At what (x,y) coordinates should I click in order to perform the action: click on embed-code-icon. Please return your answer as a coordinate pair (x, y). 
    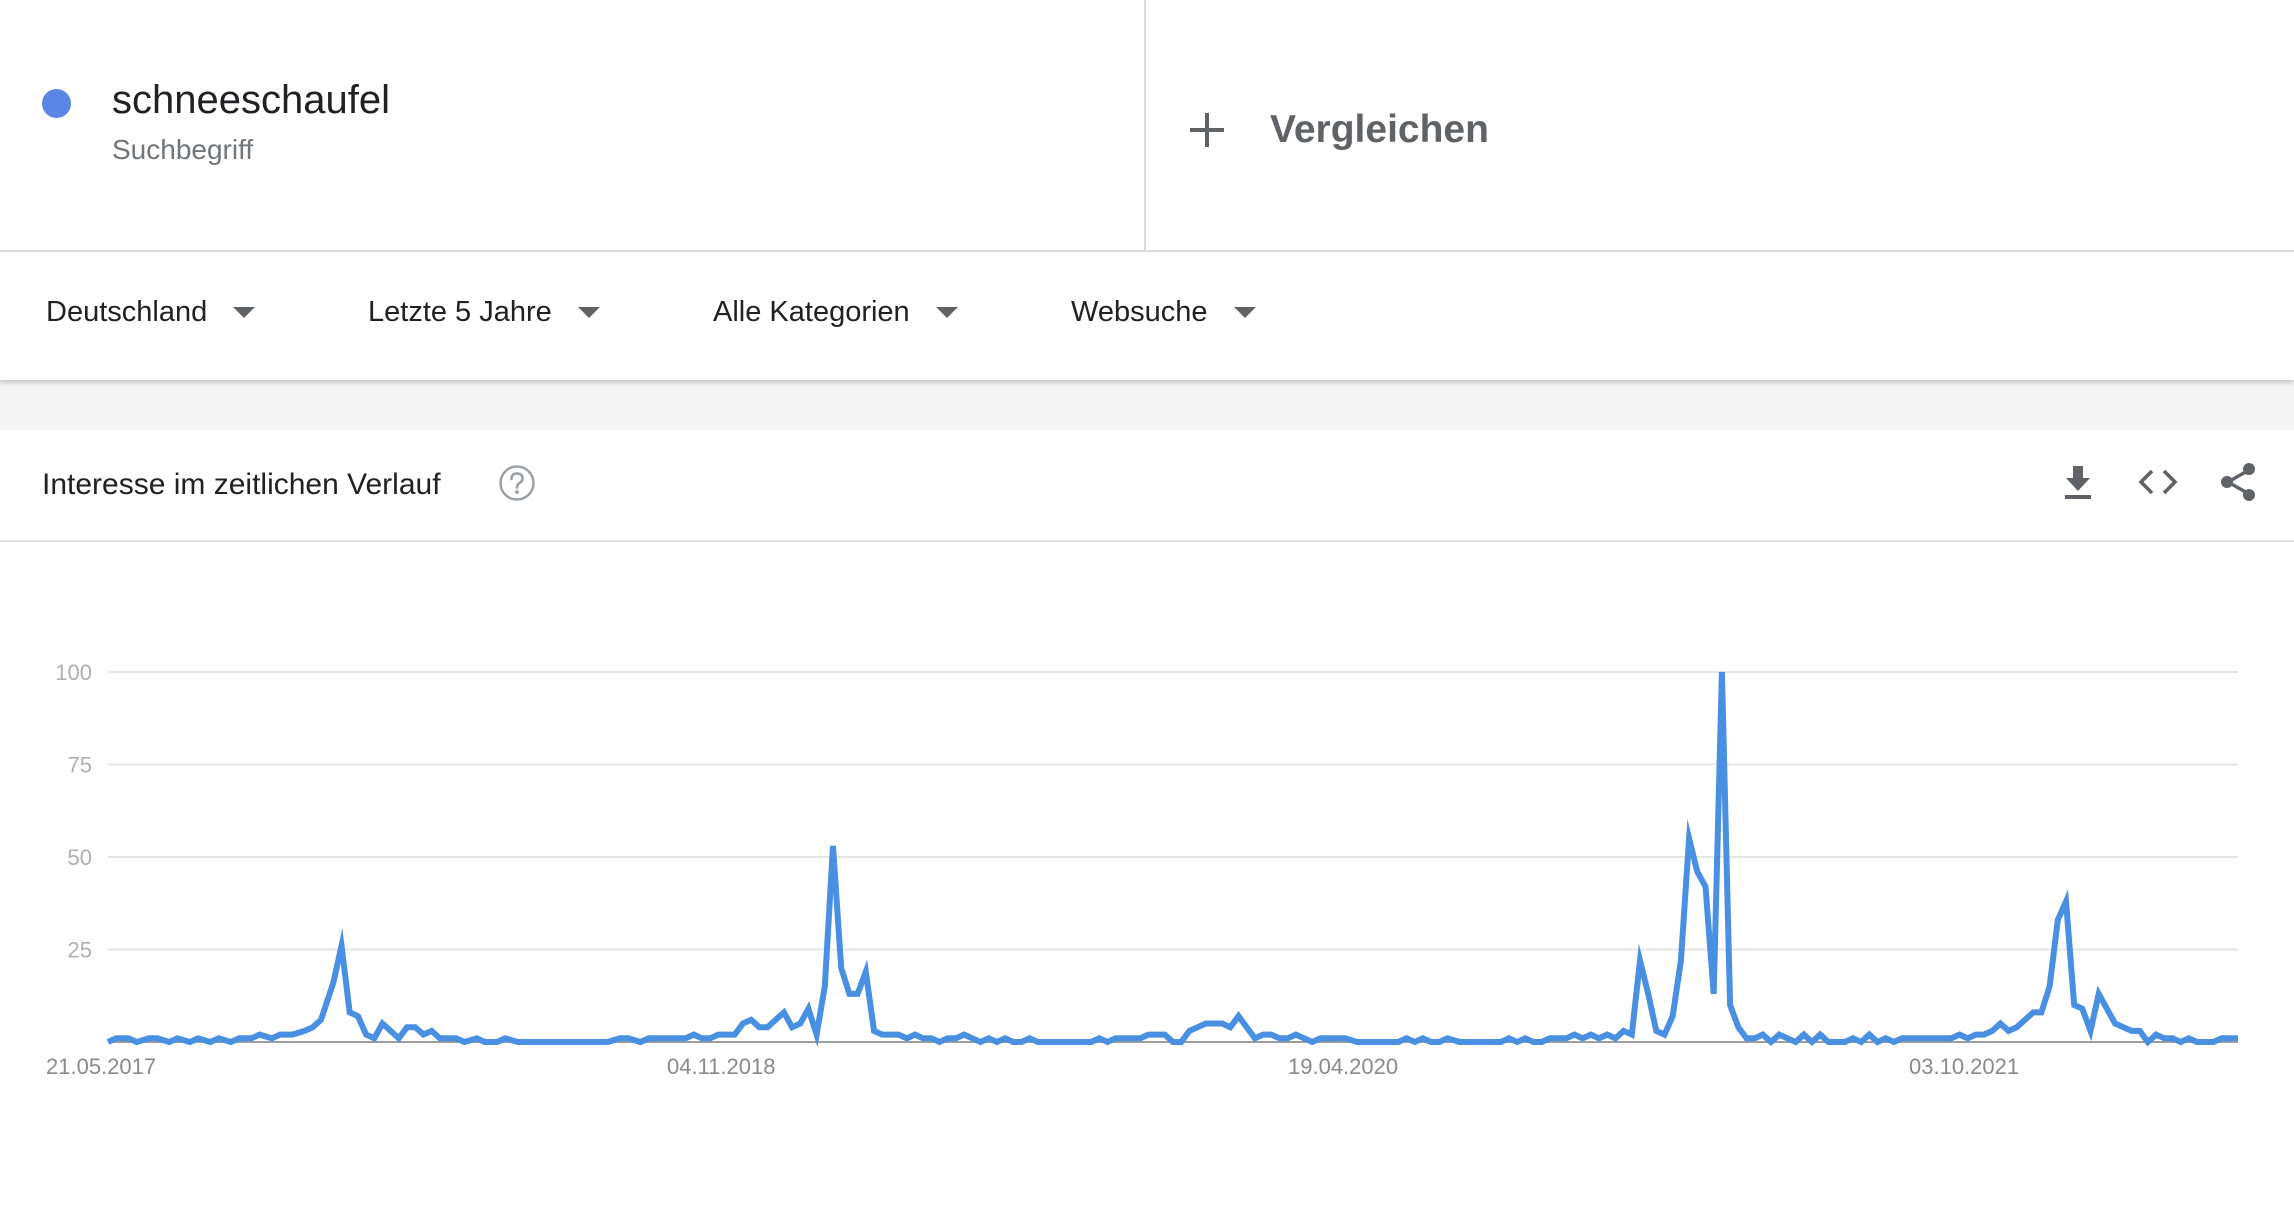
    Looking at the image, I should click on (2158, 482).